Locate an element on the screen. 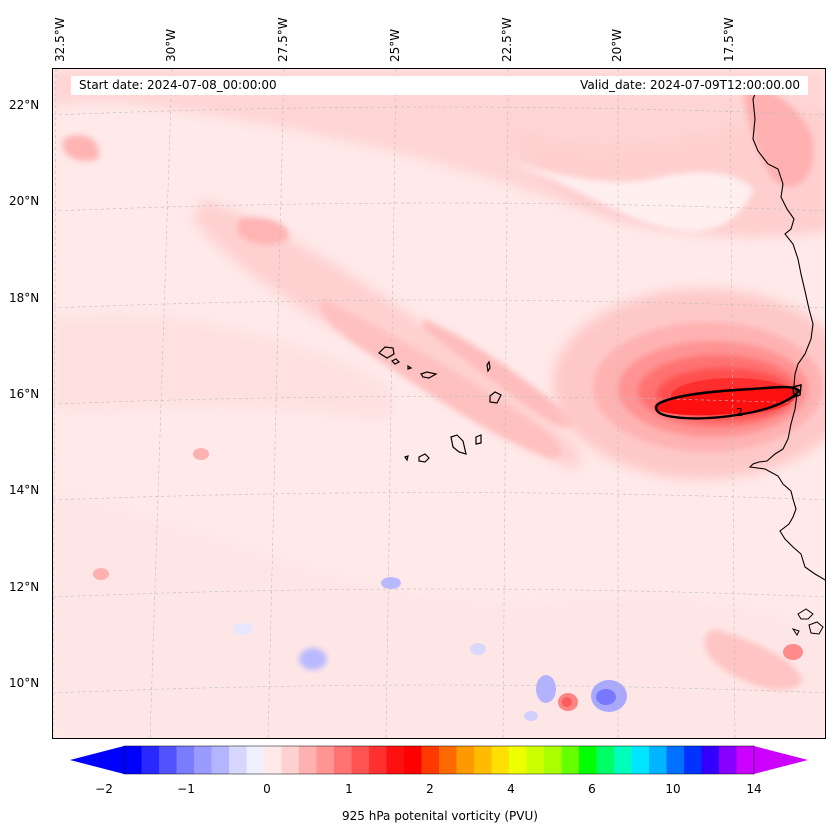 This screenshot has width=837, height=836. cb-tick-4: 4 is located at coordinates (511, 789).